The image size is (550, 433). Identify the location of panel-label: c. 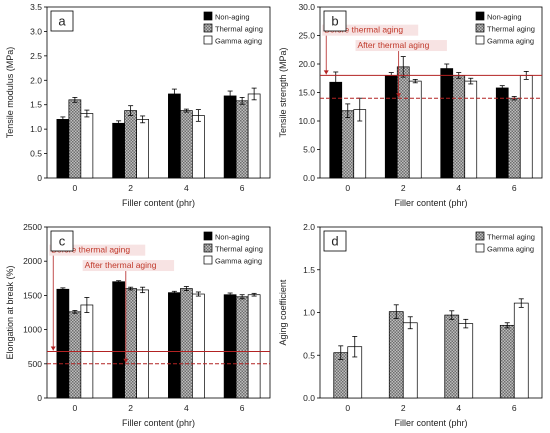
(62, 241).